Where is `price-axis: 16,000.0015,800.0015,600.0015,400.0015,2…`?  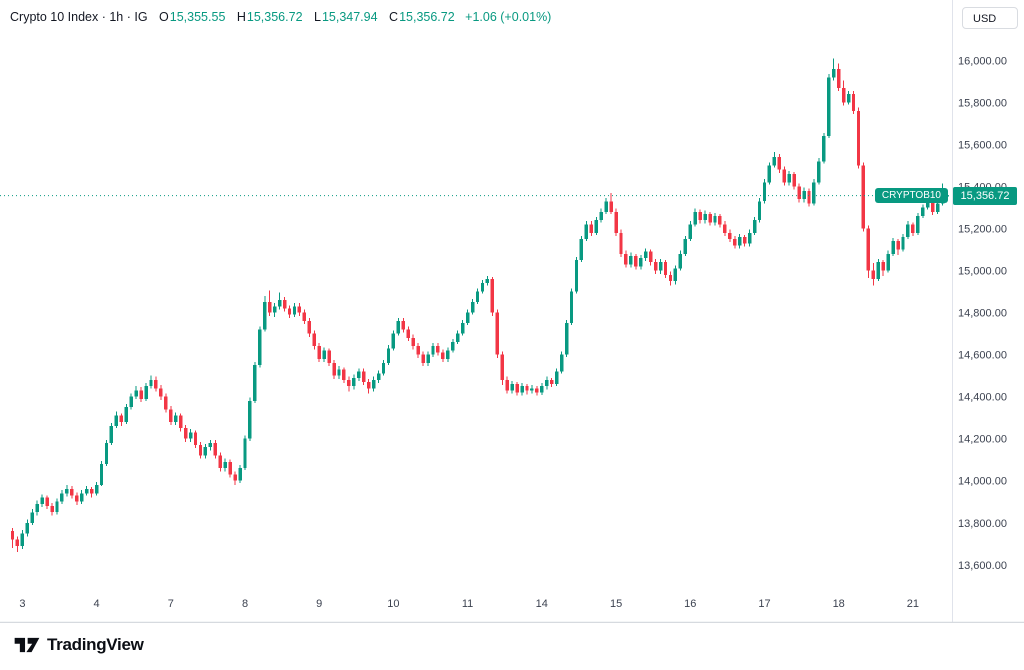
price-axis: 16,000.0015,800.0015,600.0015,400.0015,2… is located at coordinates (982, 314).